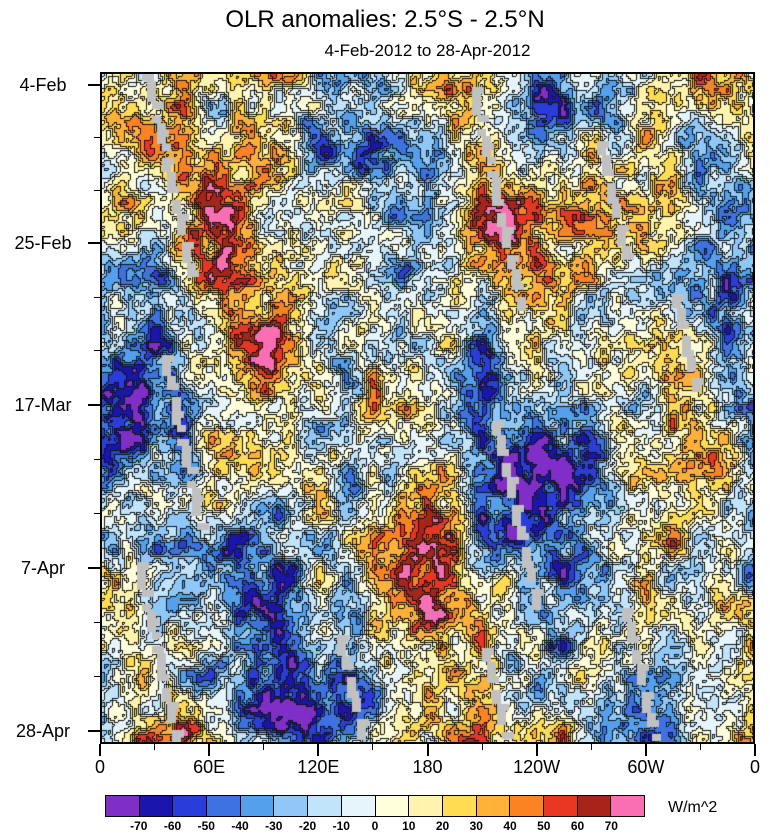  I want to click on colorbar-tick-label: -20, so click(307, 826).